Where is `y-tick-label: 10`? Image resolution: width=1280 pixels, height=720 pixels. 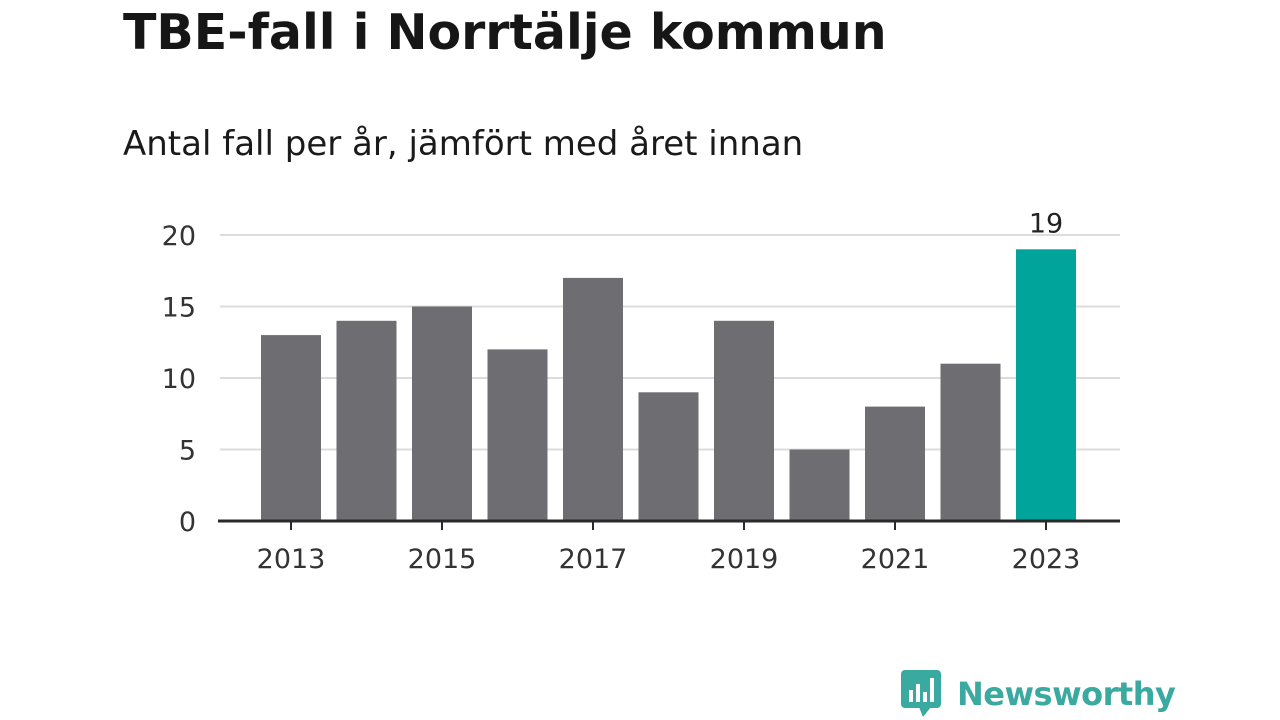 y-tick-label: 10 is located at coordinates (179, 379).